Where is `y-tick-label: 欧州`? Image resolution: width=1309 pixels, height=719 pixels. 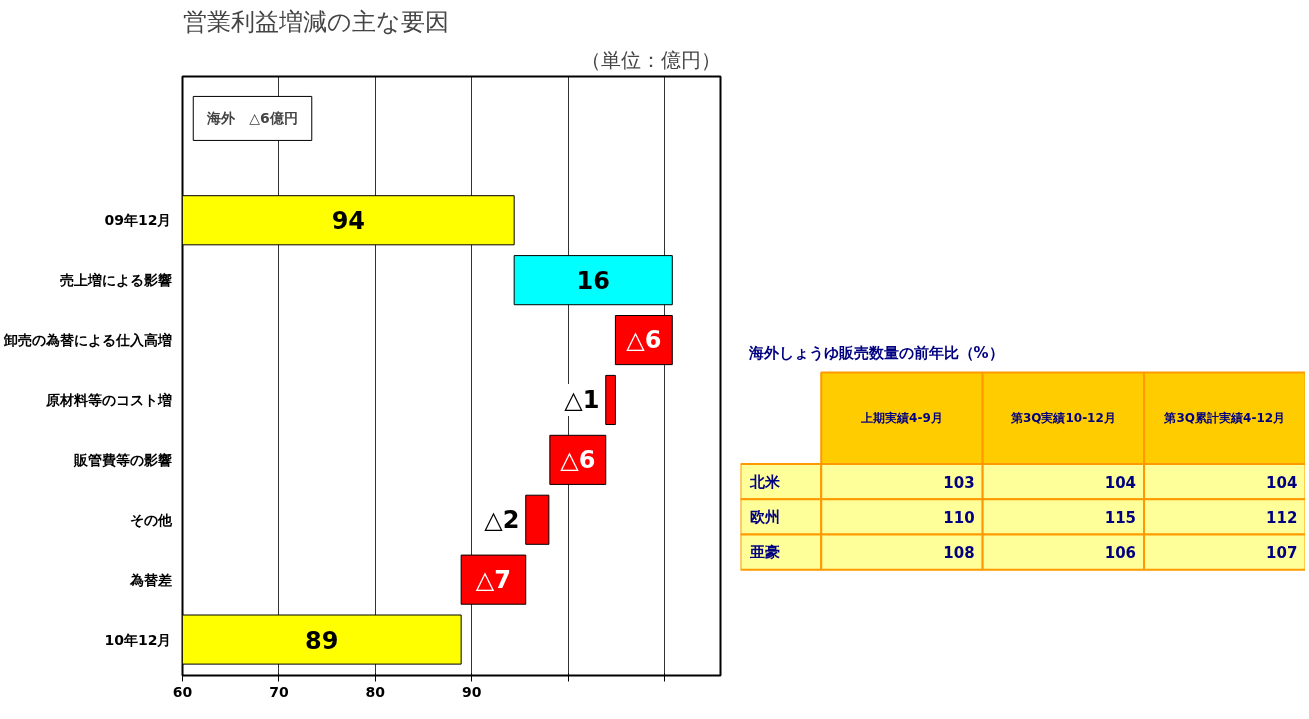 y-tick-label: 欧州 is located at coordinates (765, 516).